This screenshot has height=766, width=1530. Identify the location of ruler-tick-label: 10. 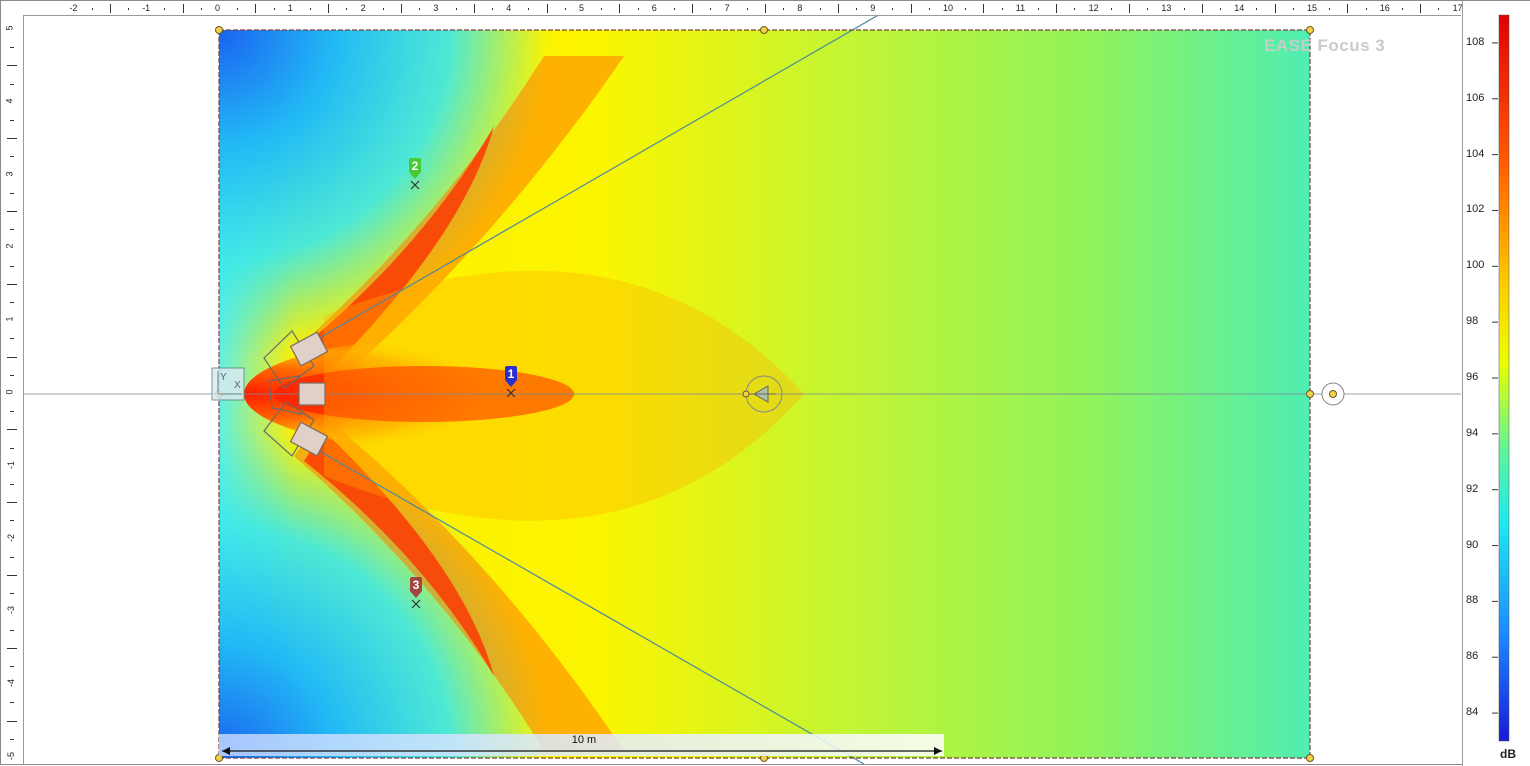
(948, 8).